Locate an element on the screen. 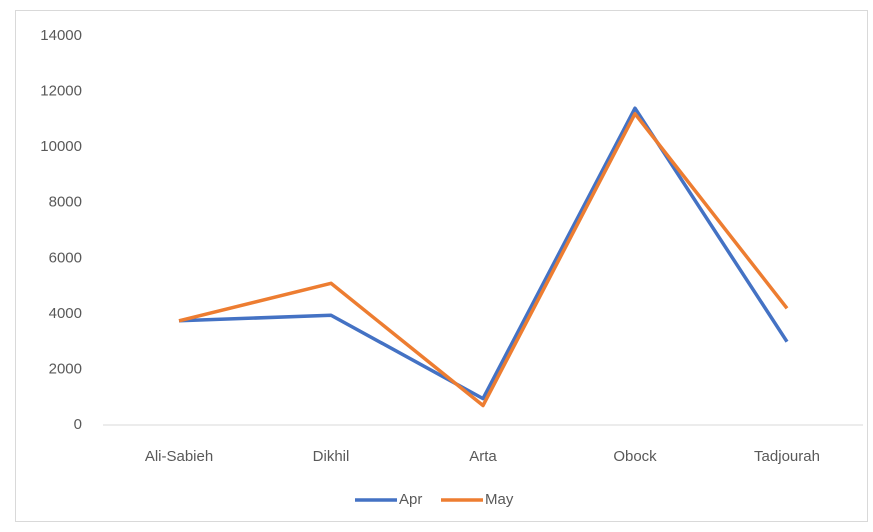  y-tick-label: 4000 is located at coordinates (65, 313).